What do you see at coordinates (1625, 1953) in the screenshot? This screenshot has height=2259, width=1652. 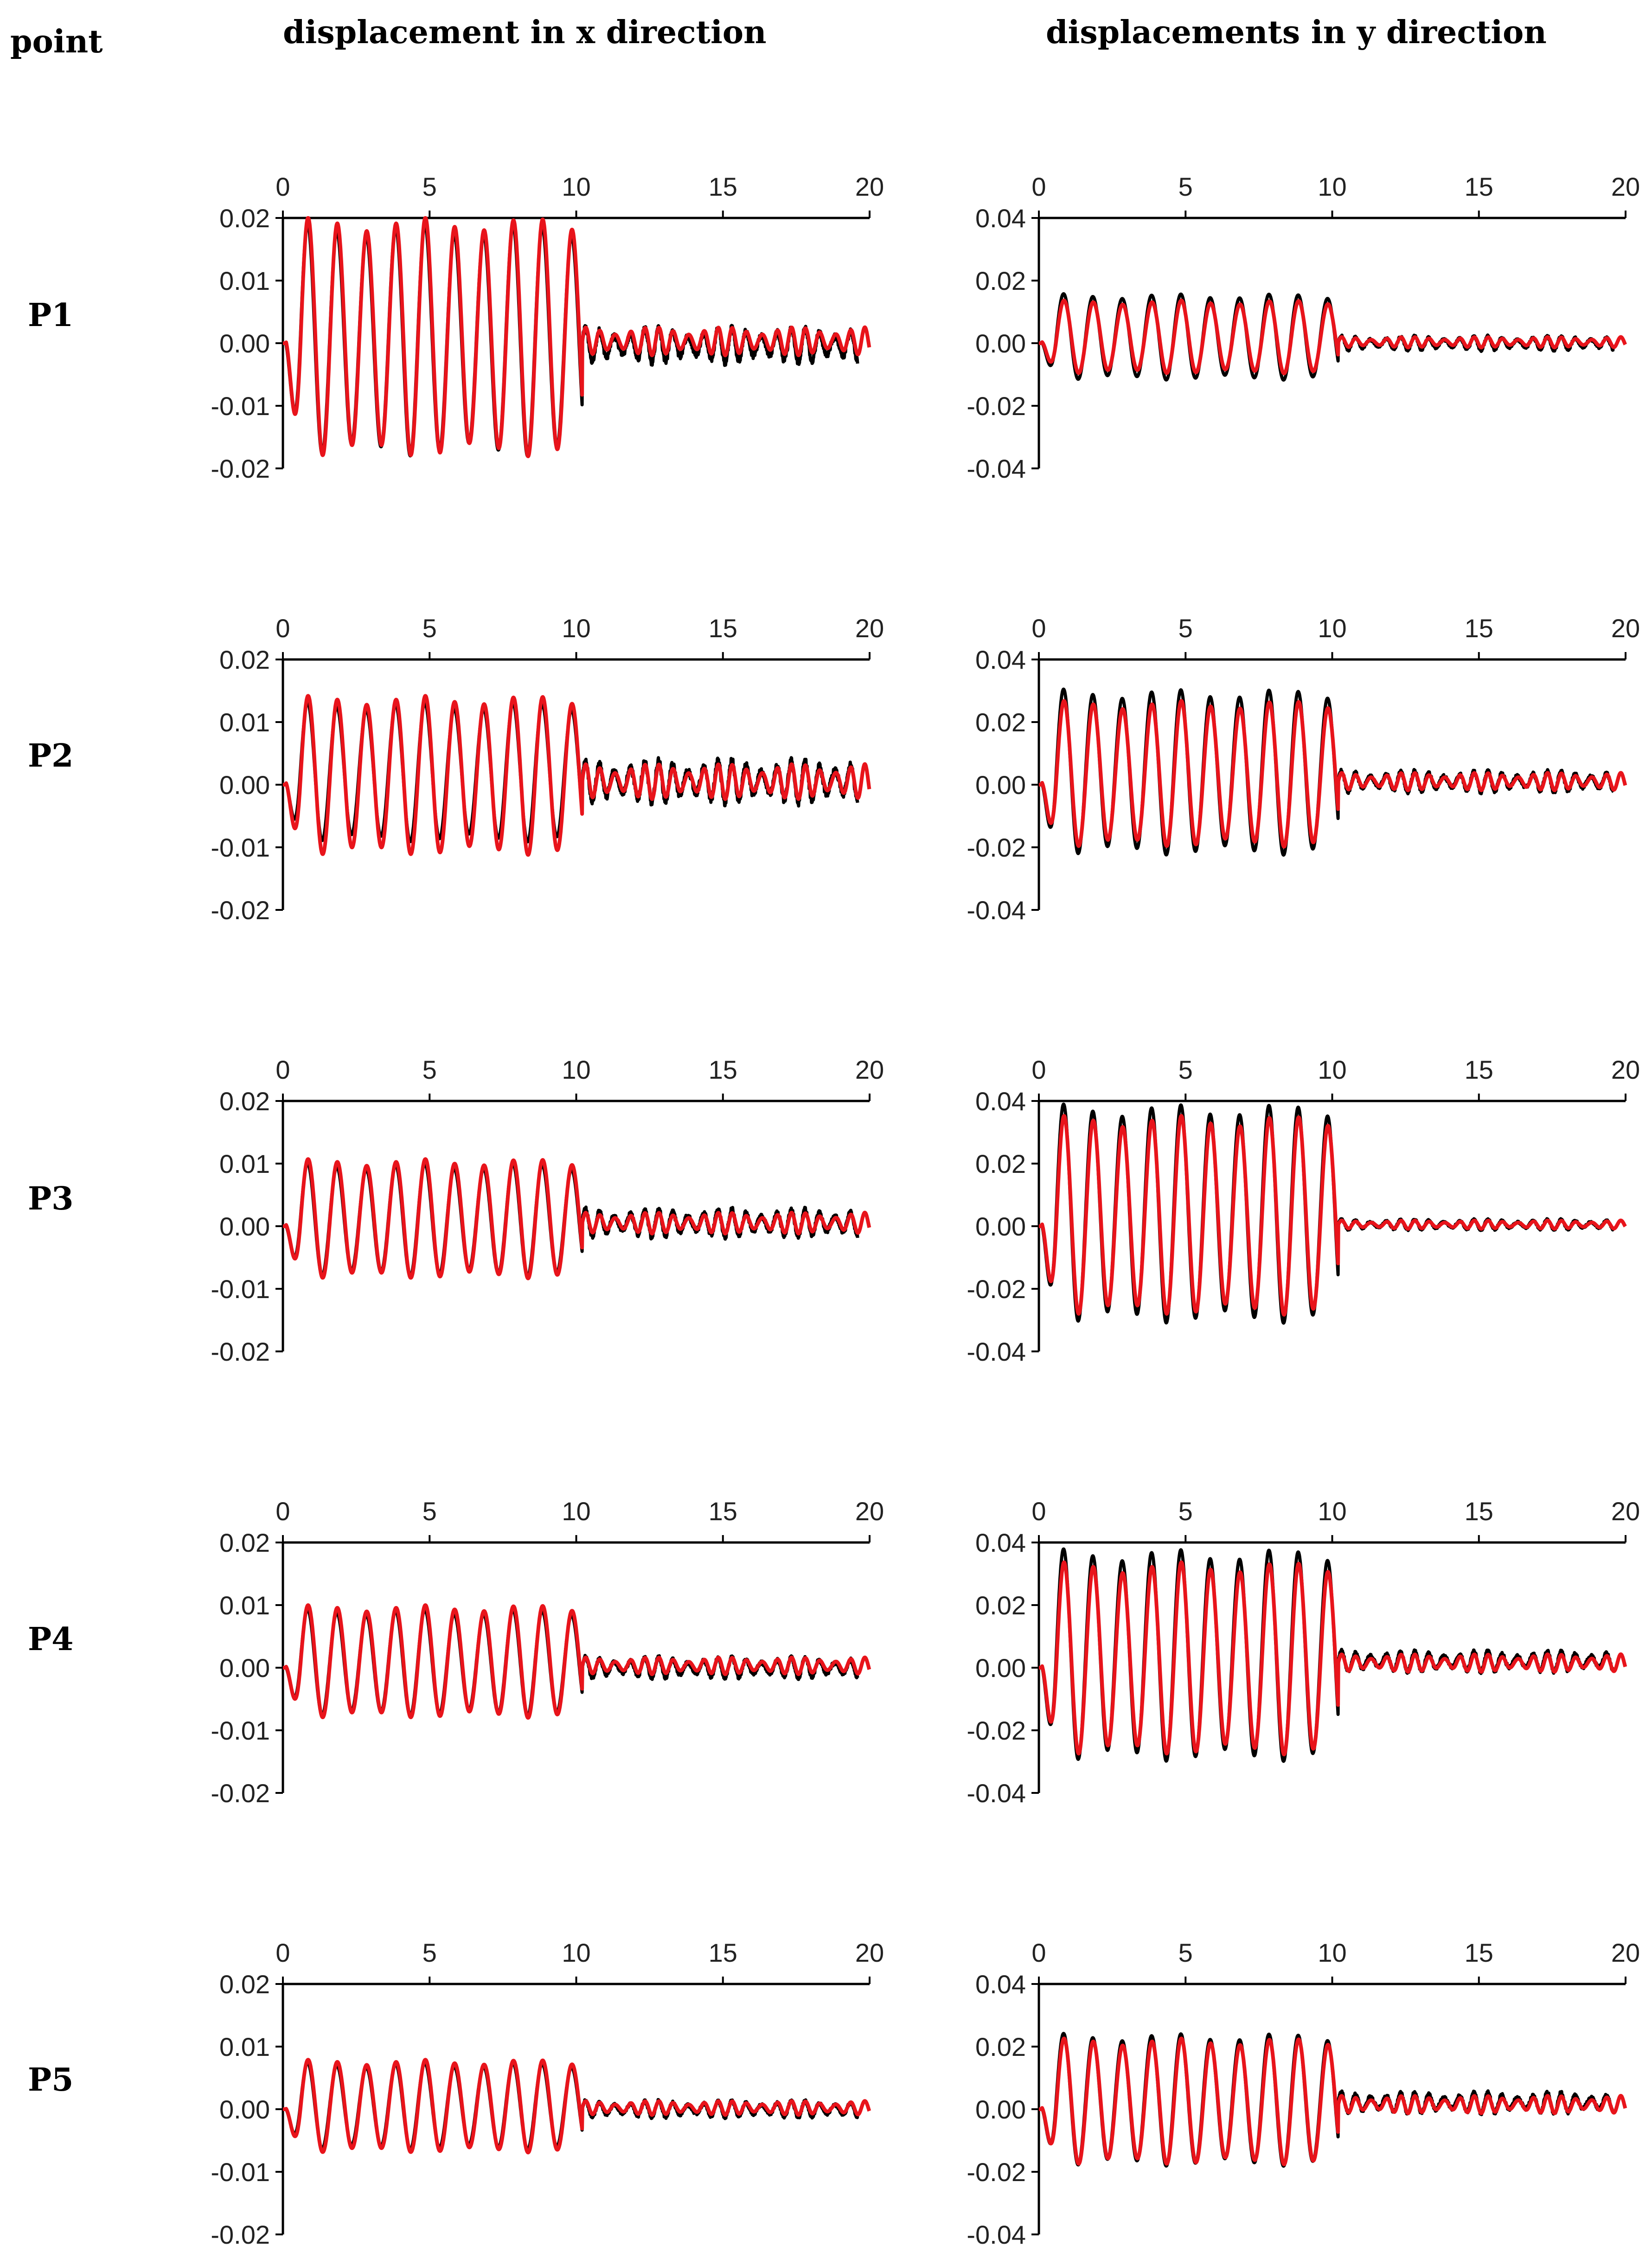 I see `x-tick-label-p5-y: 20` at bounding box center [1625, 1953].